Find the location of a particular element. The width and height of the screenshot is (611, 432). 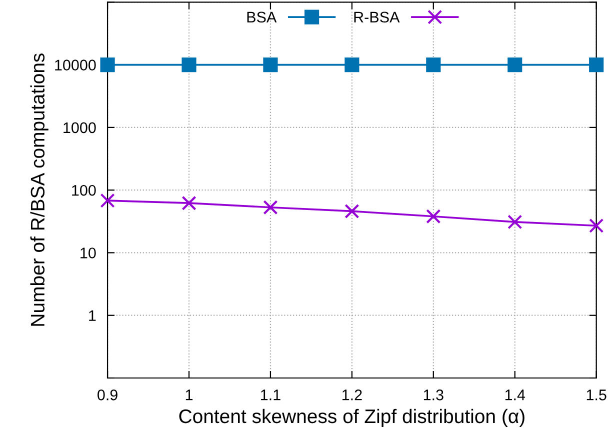

legend-label: R-BSA is located at coordinates (377, 17).